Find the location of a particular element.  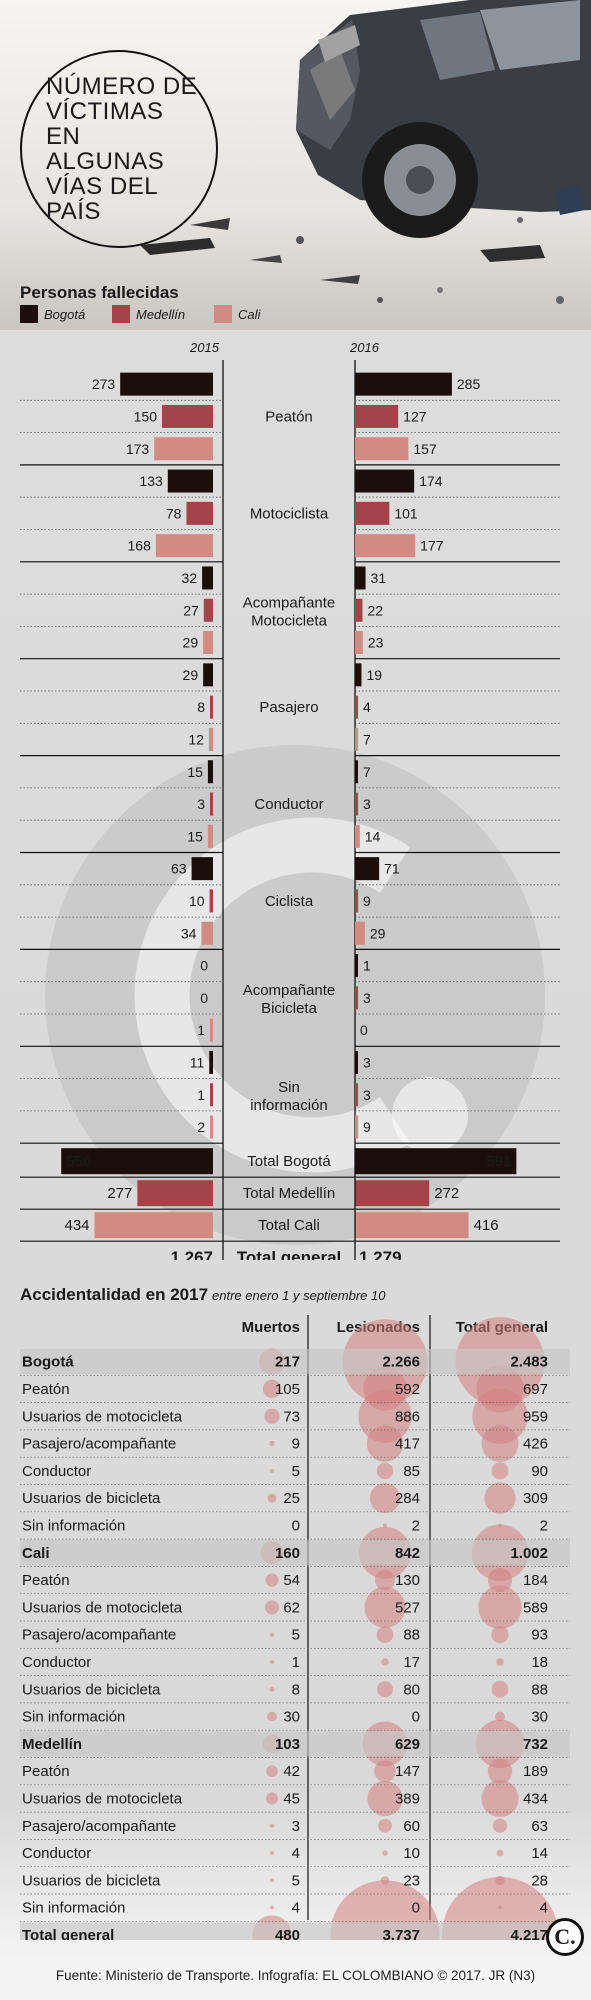

value-label-2015: 173 is located at coordinates (138, 449).